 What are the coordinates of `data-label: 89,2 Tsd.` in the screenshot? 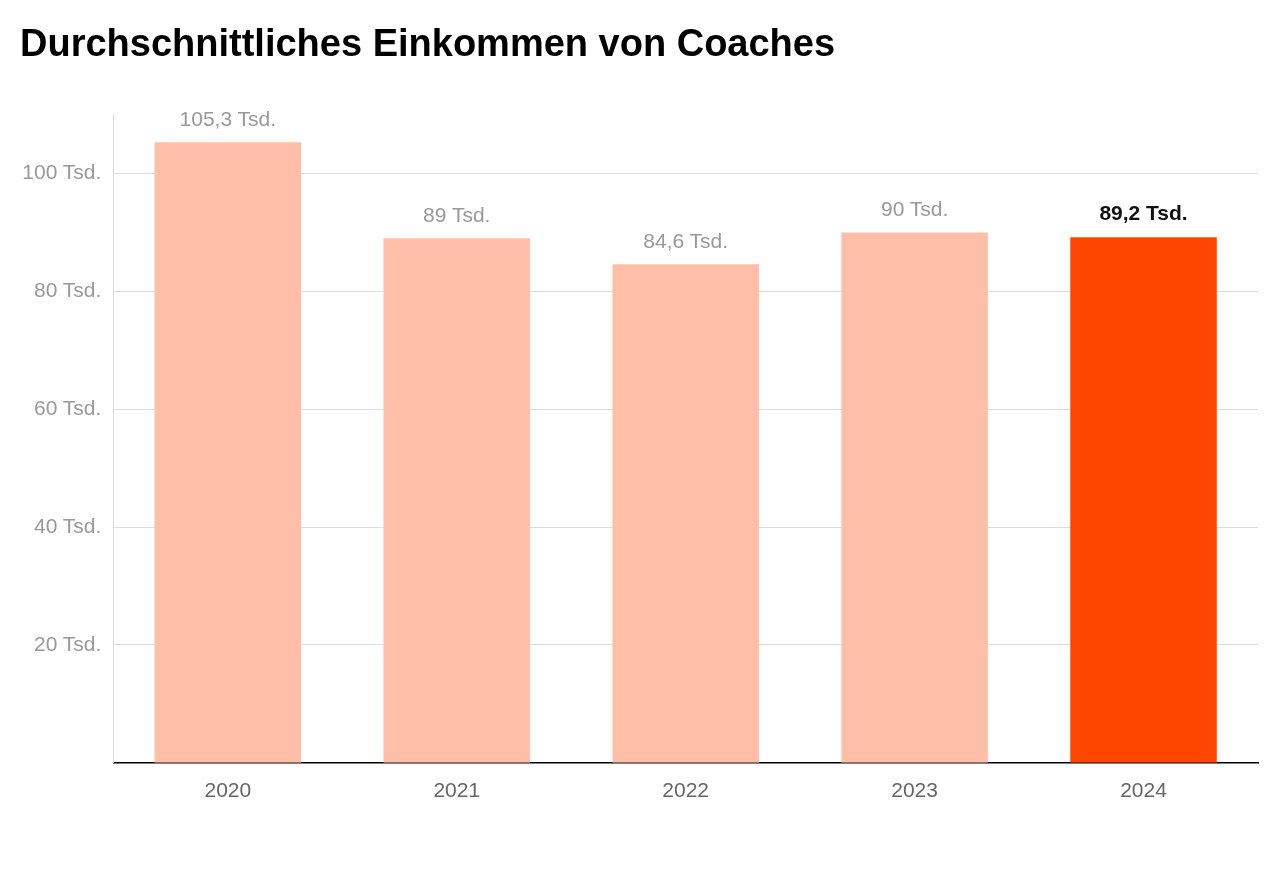 It's located at (1143, 213).